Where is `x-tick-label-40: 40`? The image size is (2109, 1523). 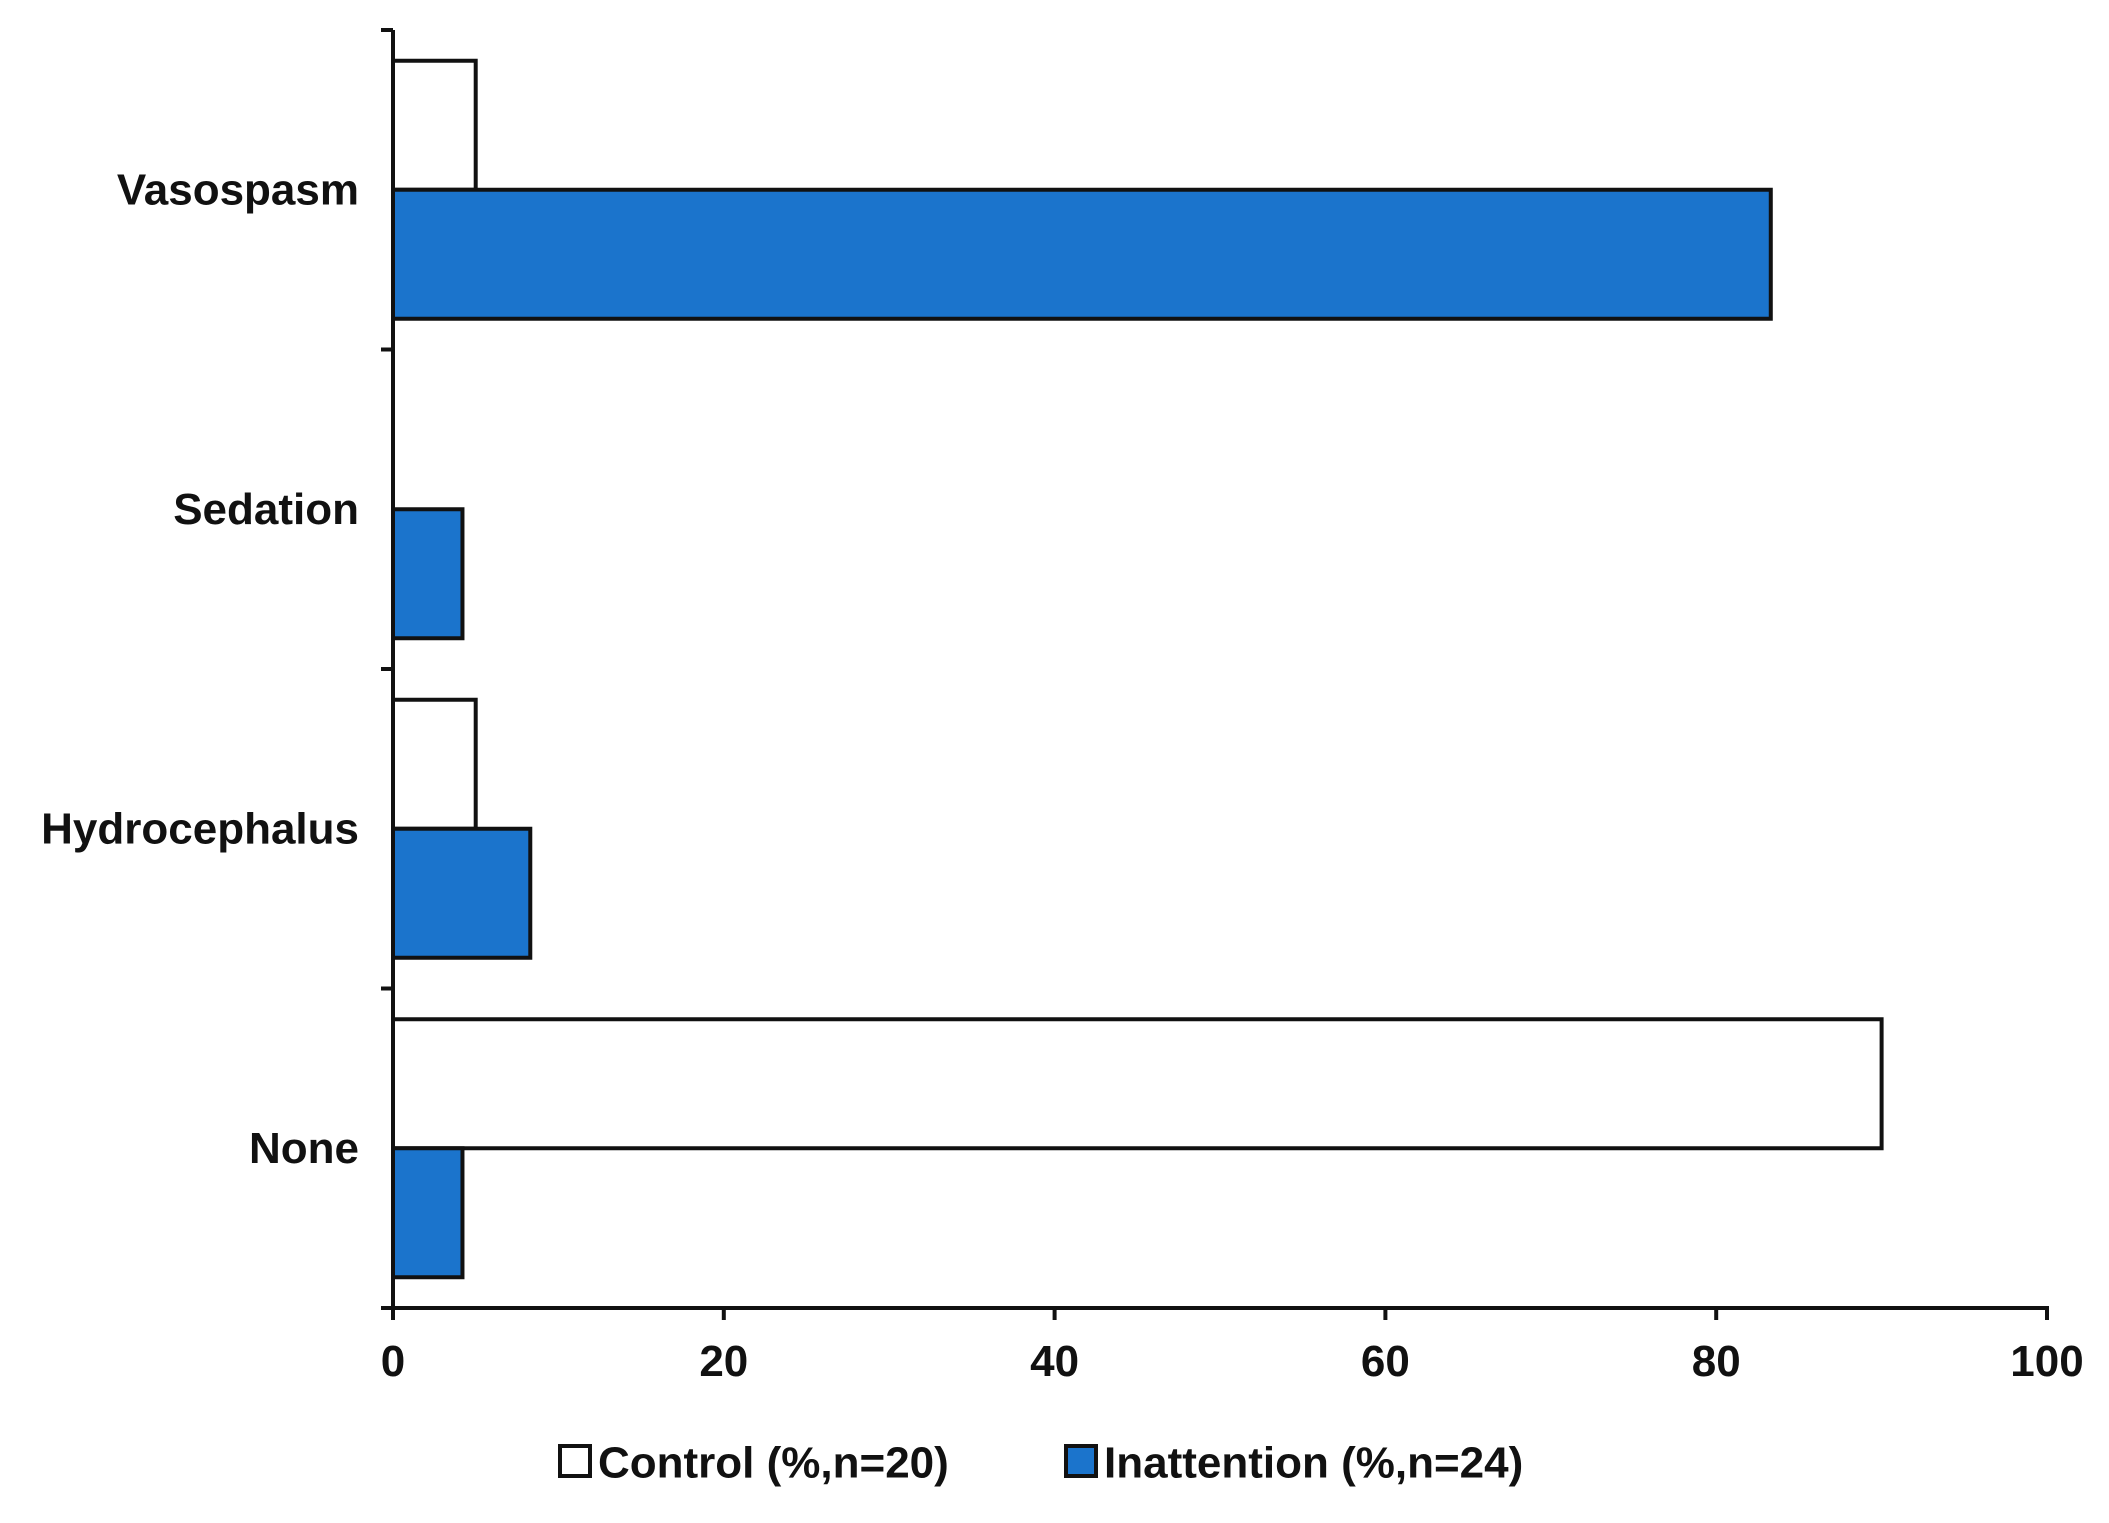 x-tick-label-40: 40 is located at coordinates (1054, 1361).